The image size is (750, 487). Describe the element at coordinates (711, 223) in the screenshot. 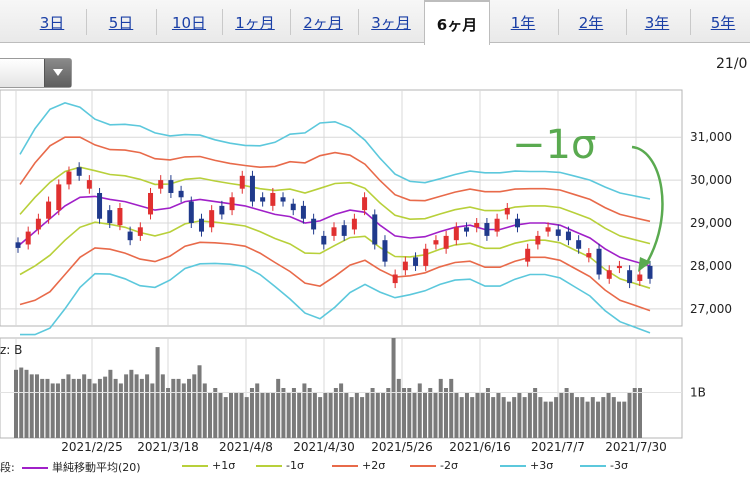

I see `price-tick-label: 29,000` at that location.